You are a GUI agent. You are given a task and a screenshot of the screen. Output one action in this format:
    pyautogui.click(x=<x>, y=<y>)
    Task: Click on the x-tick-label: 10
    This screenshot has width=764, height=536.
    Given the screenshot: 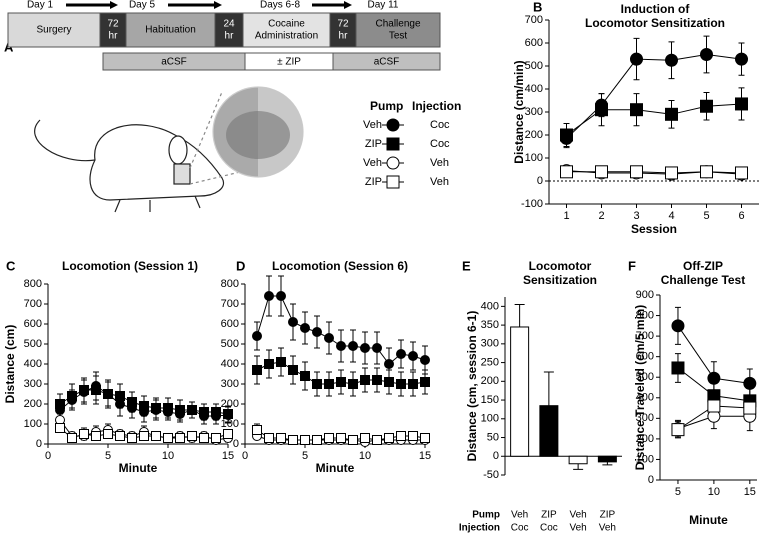 What is the action you would take?
    pyautogui.click(x=168, y=456)
    